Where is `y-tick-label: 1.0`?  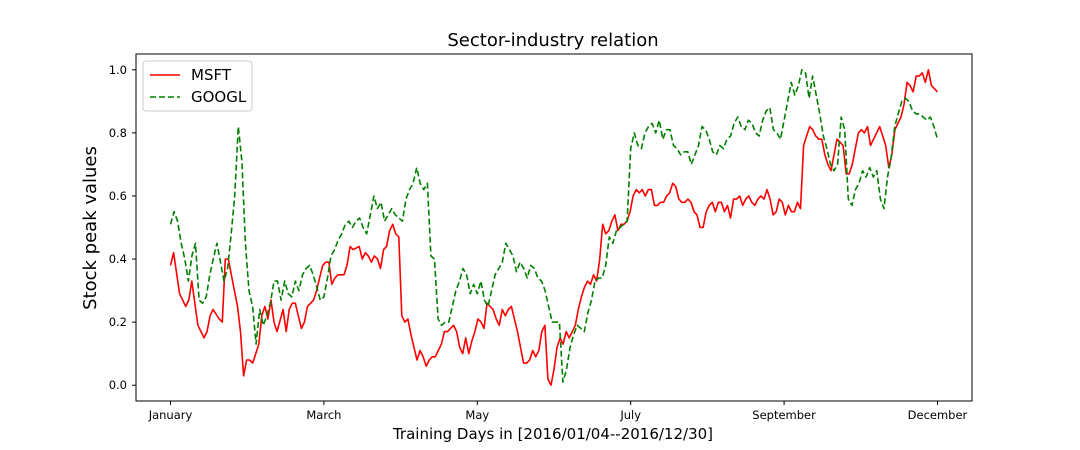 y-tick-label: 1.0 is located at coordinates (118, 70).